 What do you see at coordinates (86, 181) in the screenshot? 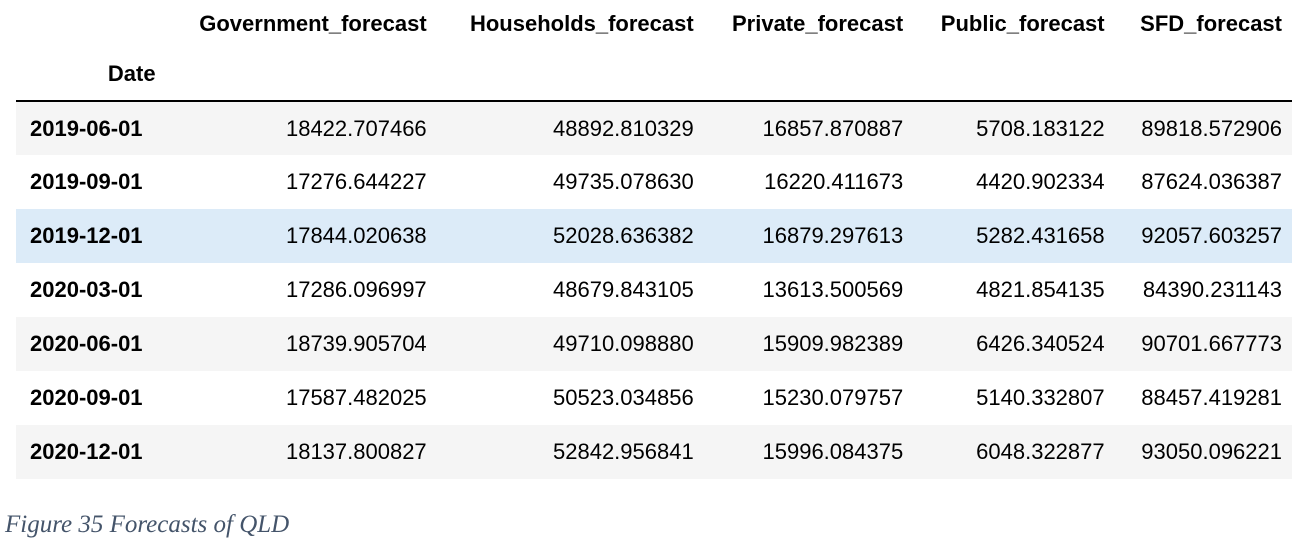
I see `row-index-date: 2019-09-01` at bounding box center [86, 181].